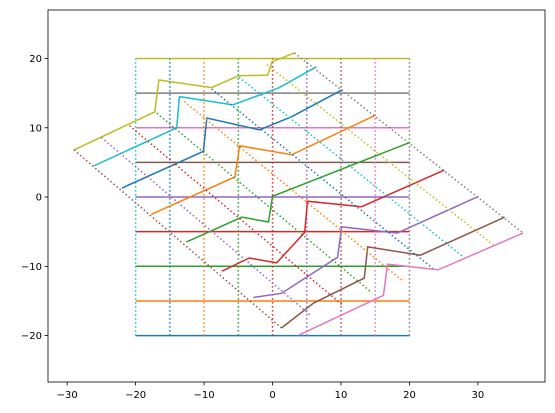  Describe the element at coordinates (272, 395) in the screenshot. I see `x-tick-label: 0` at that location.